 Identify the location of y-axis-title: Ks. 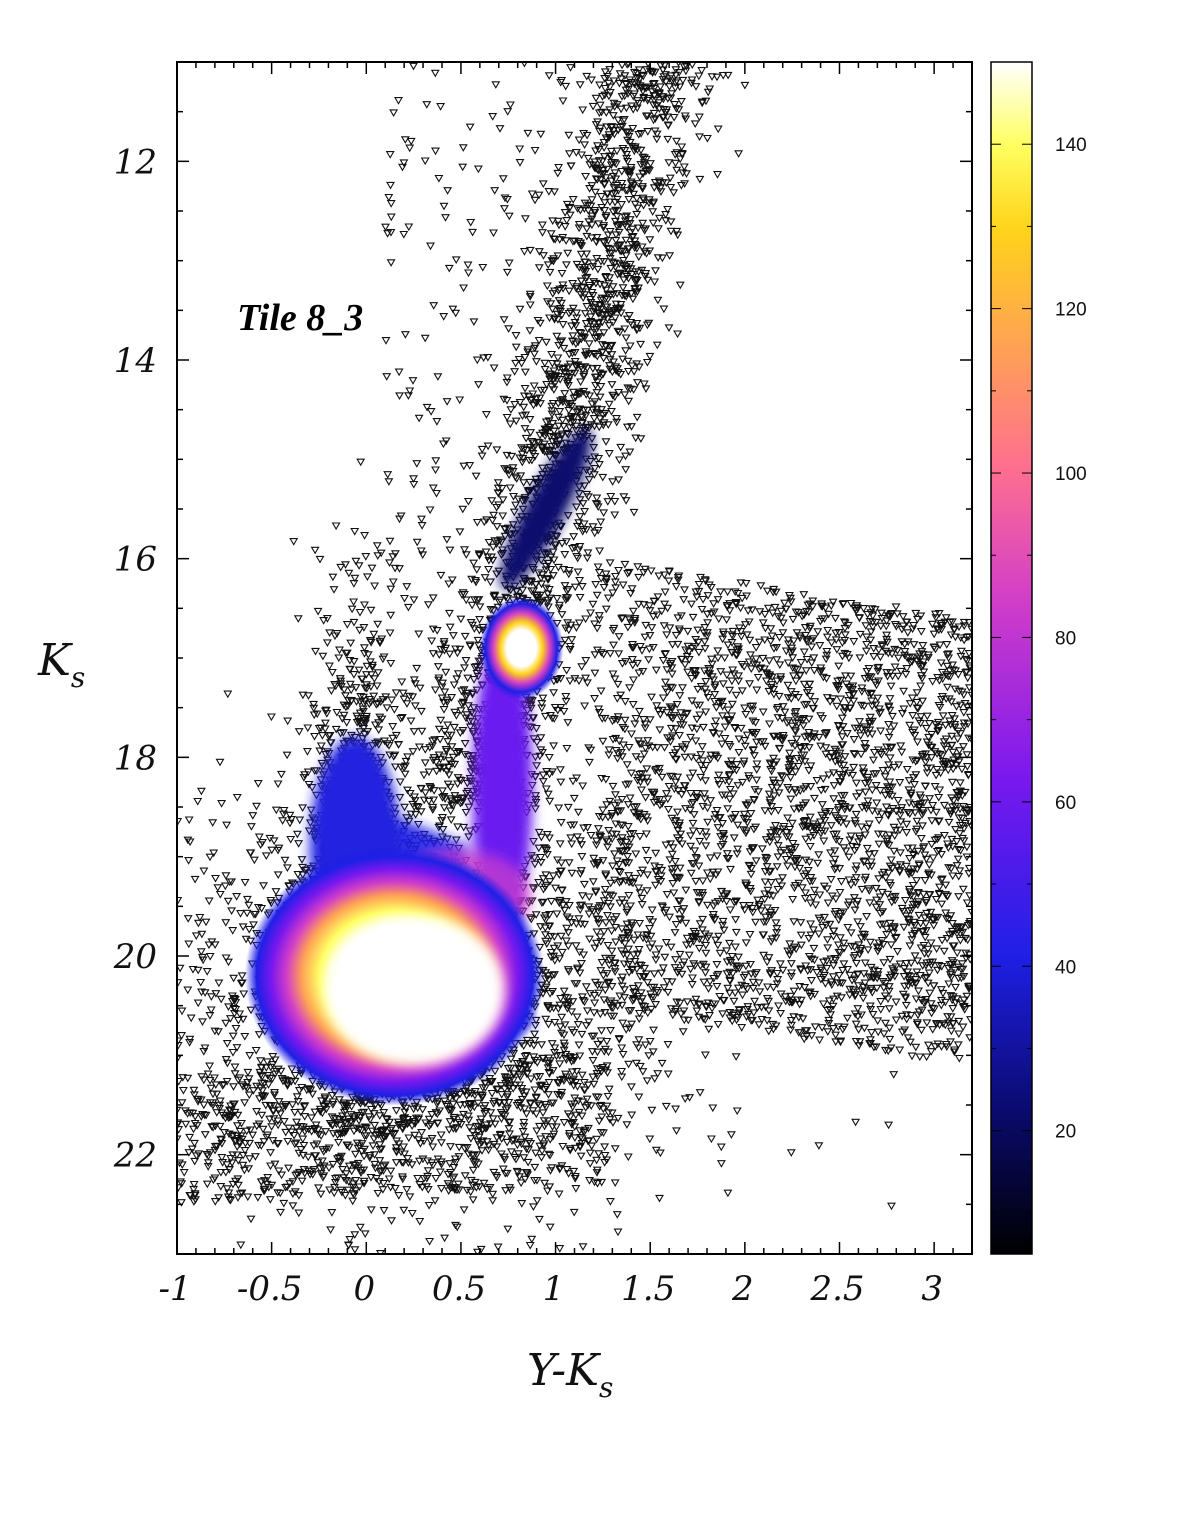
(61, 664).